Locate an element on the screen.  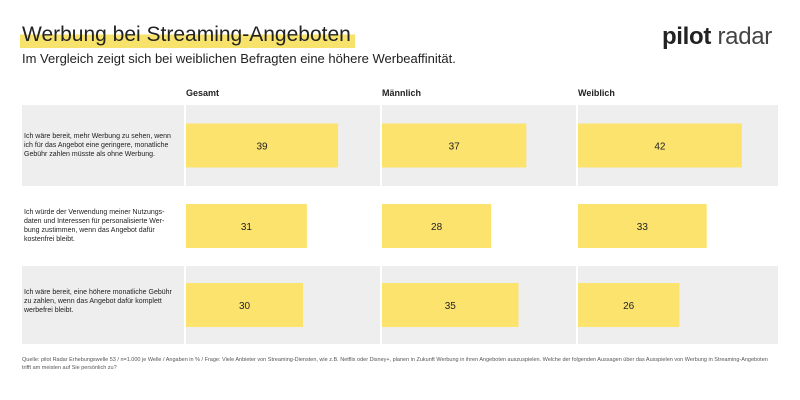
bar-männlich-3 is located at coordinates (450, 305).